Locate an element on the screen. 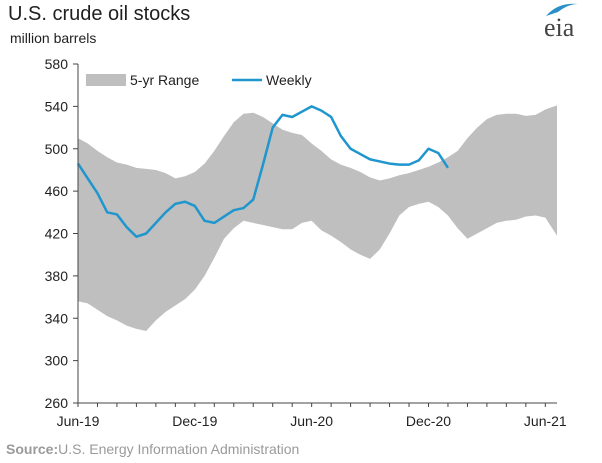  logo-arc-icon is located at coordinates (562, 9).